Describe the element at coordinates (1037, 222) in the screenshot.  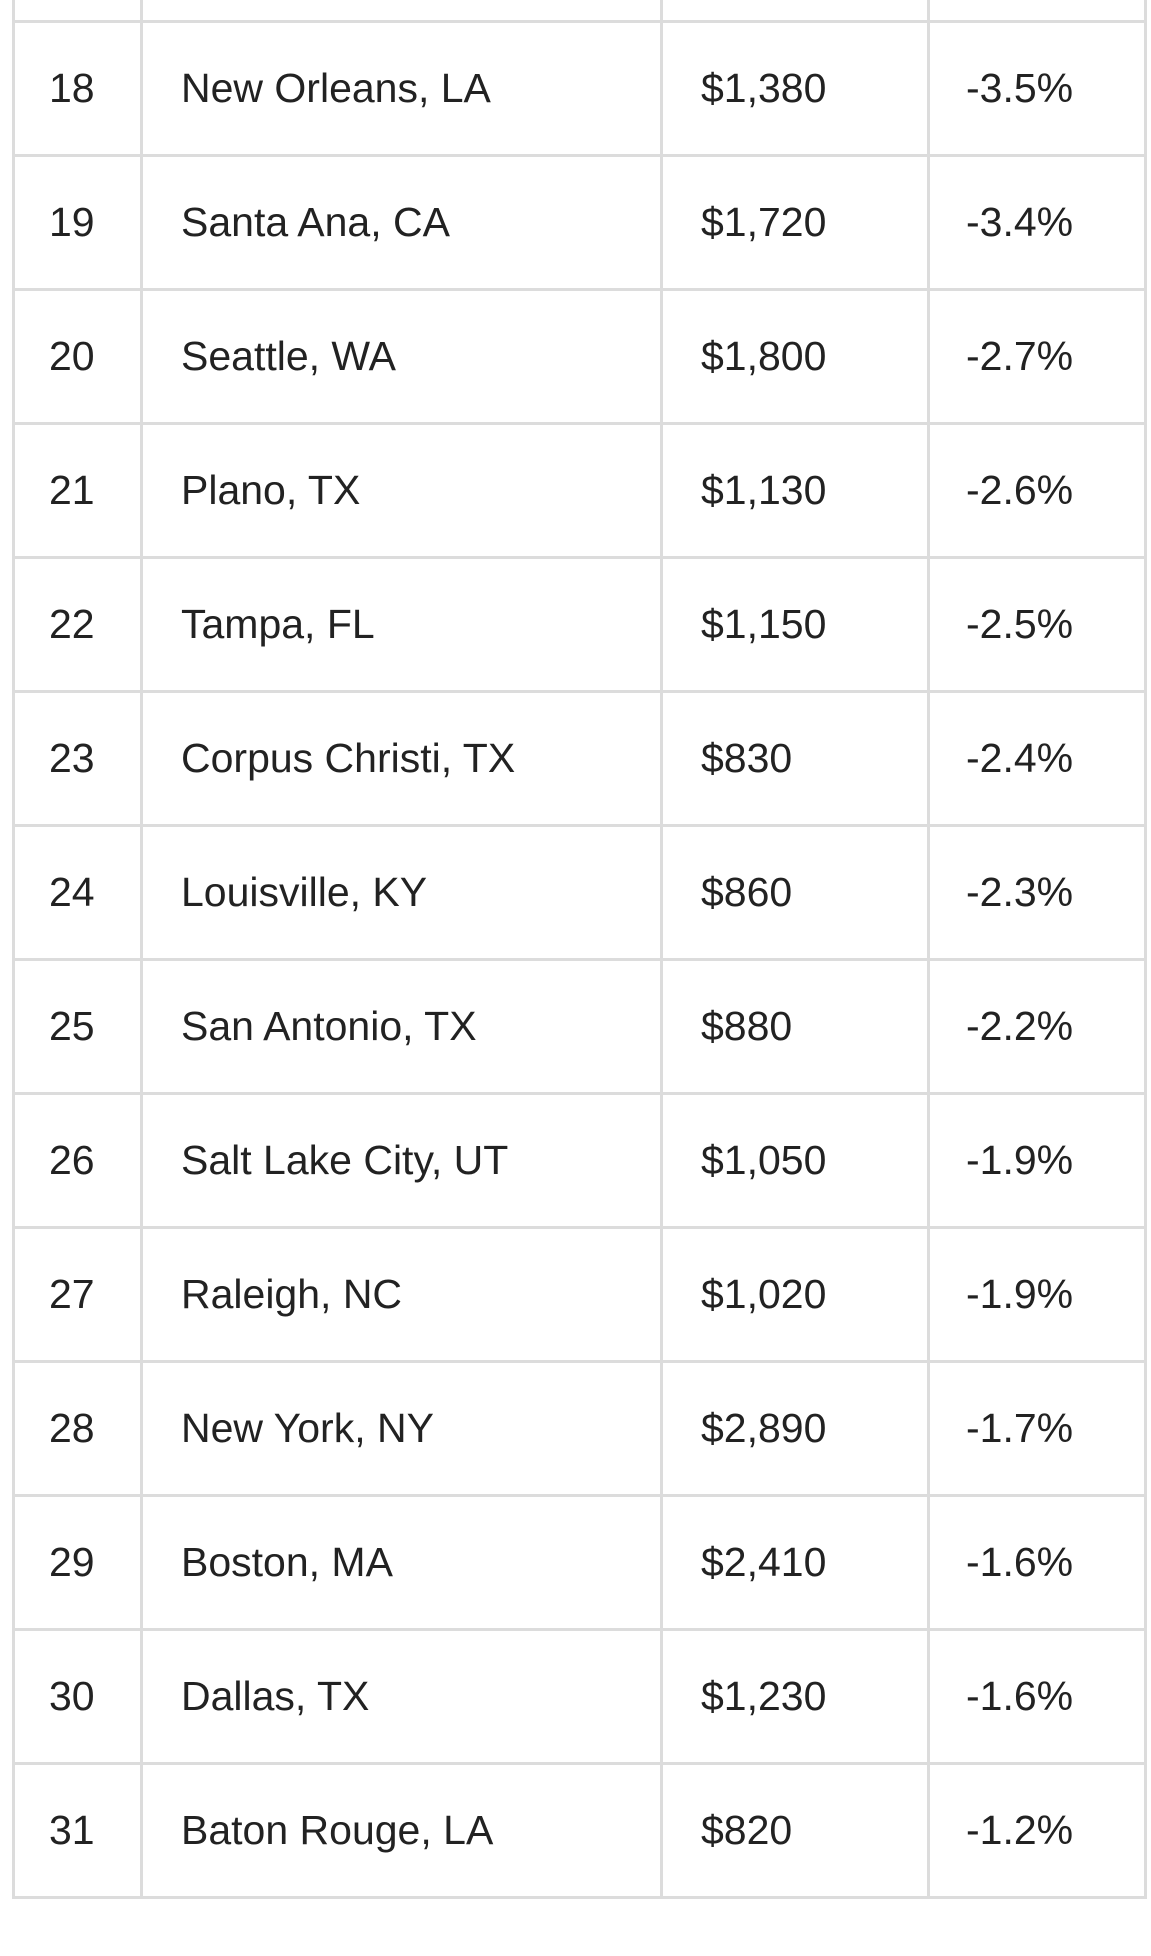
I see `change-cell: -3.4%` at that location.